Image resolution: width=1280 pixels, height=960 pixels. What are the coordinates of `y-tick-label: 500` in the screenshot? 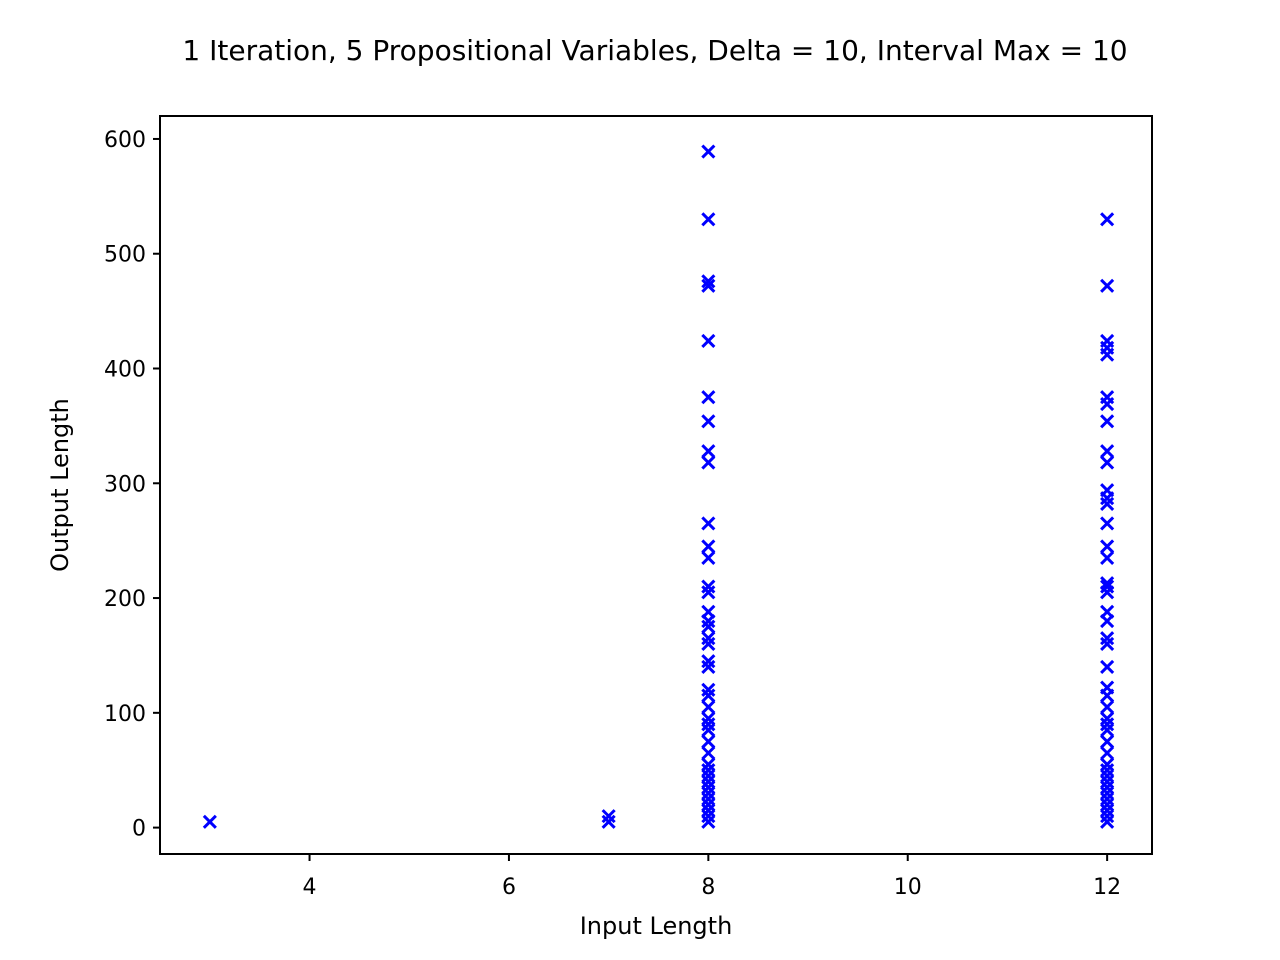 It's located at (125, 255).